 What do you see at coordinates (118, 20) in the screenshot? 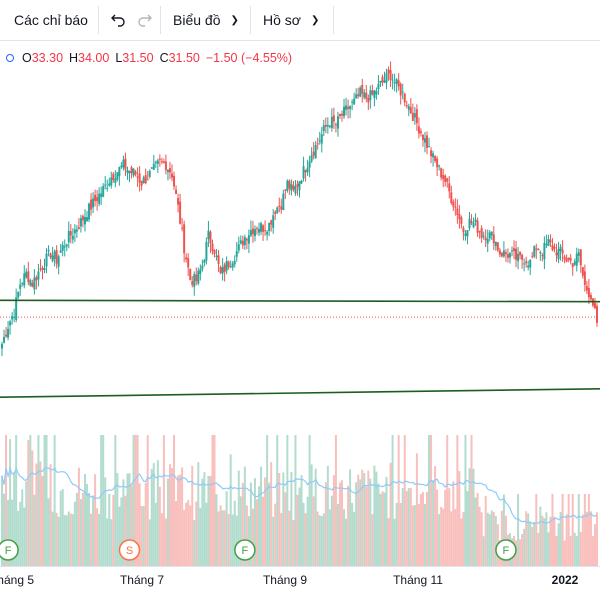
I see `undo-button` at bounding box center [118, 20].